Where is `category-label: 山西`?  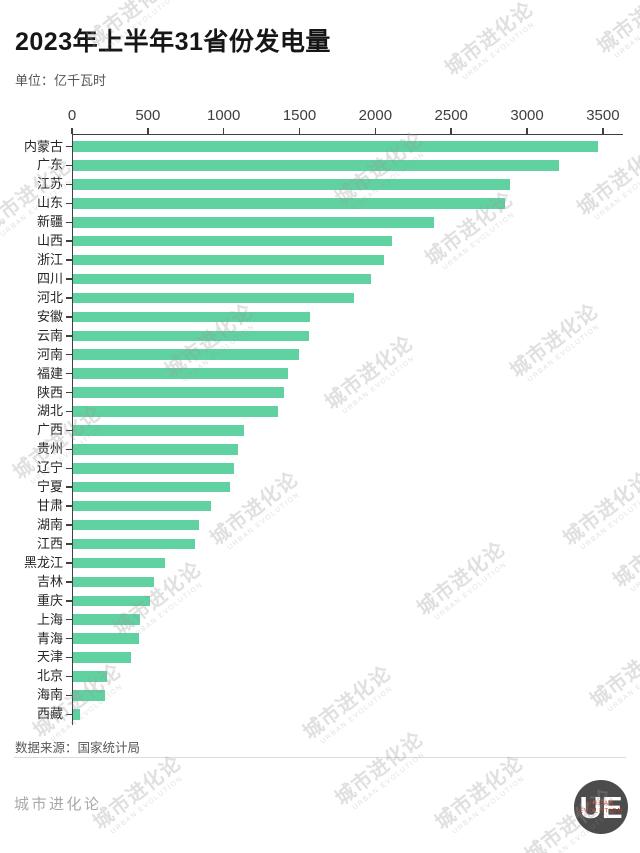 category-label: 山西 is located at coordinates (49, 241).